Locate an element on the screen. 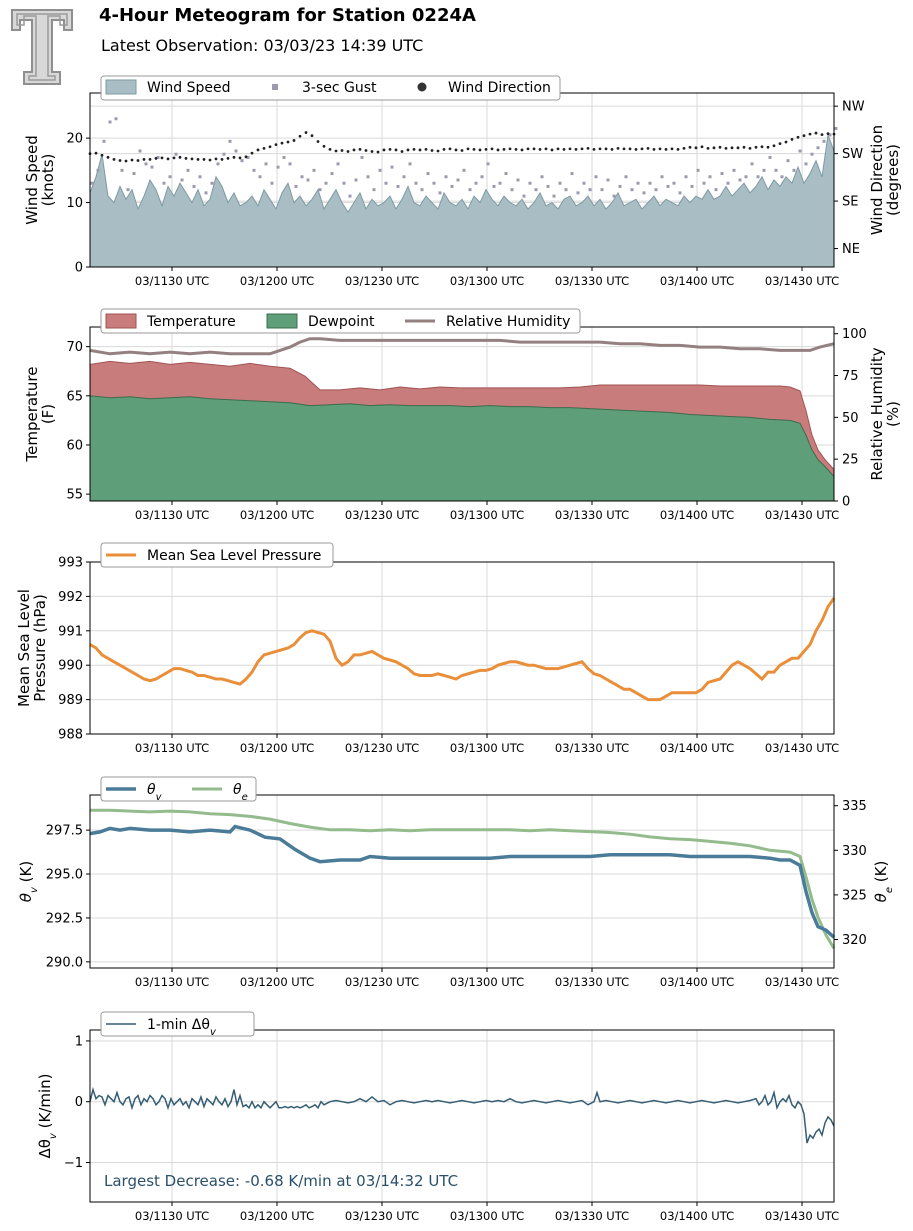 This screenshot has width=913, height=1231. dtheta-legend is located at coordinates (177, 1024).